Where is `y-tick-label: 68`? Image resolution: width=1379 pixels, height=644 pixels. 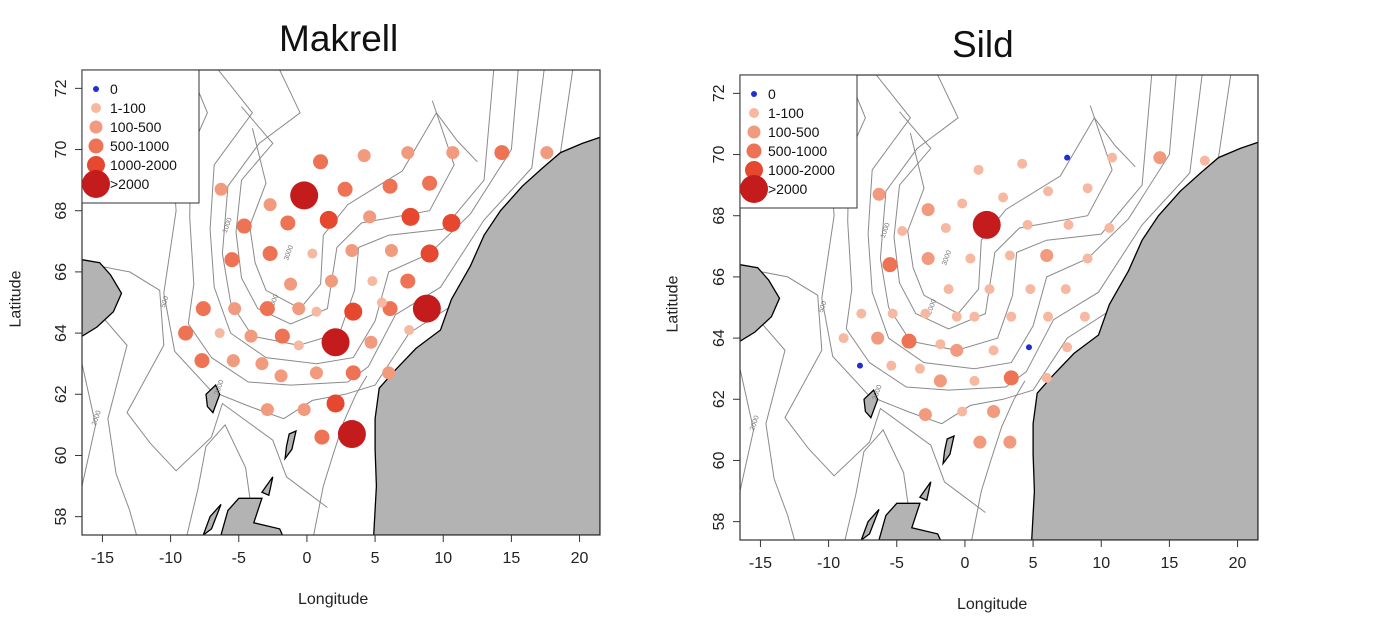
y-tick-label: 68 is located at coordinates (719, 216).